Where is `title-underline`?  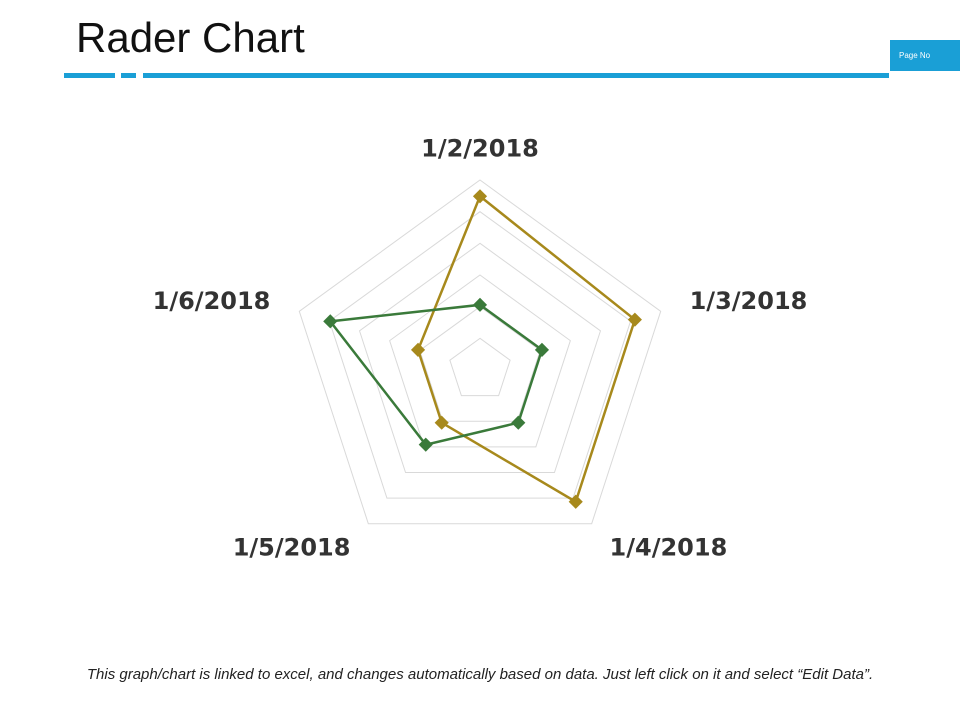
title-underline is located at coordinates (516, 75).